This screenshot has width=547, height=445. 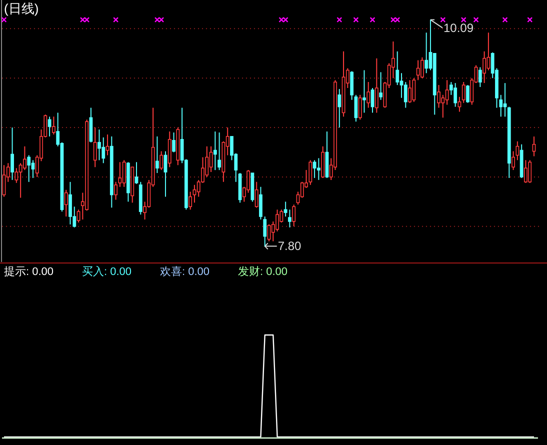 What do you see at coordinates (290, 246) in the screenshot?
I see `annotation: 7.80` at bounding box center [290, 246].